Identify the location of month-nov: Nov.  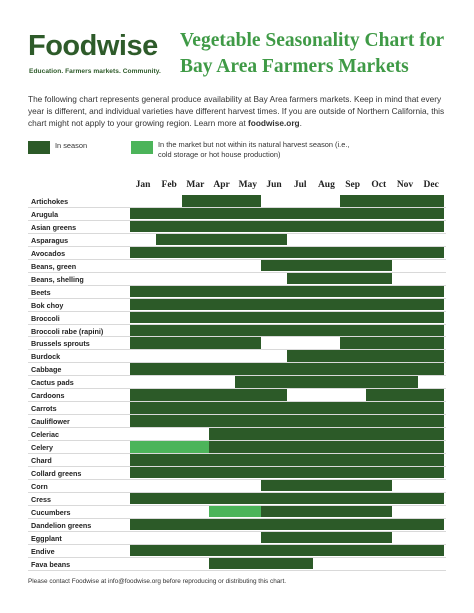
(405, 185).